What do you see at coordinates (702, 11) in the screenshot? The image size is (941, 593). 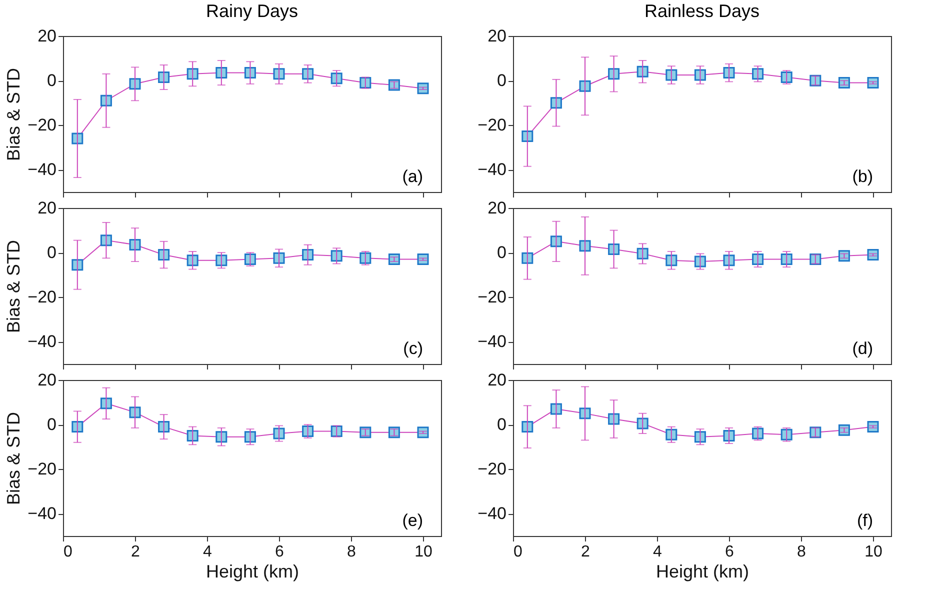 I see `chart-title: Rainless Days` at bounding box center [702, 11].